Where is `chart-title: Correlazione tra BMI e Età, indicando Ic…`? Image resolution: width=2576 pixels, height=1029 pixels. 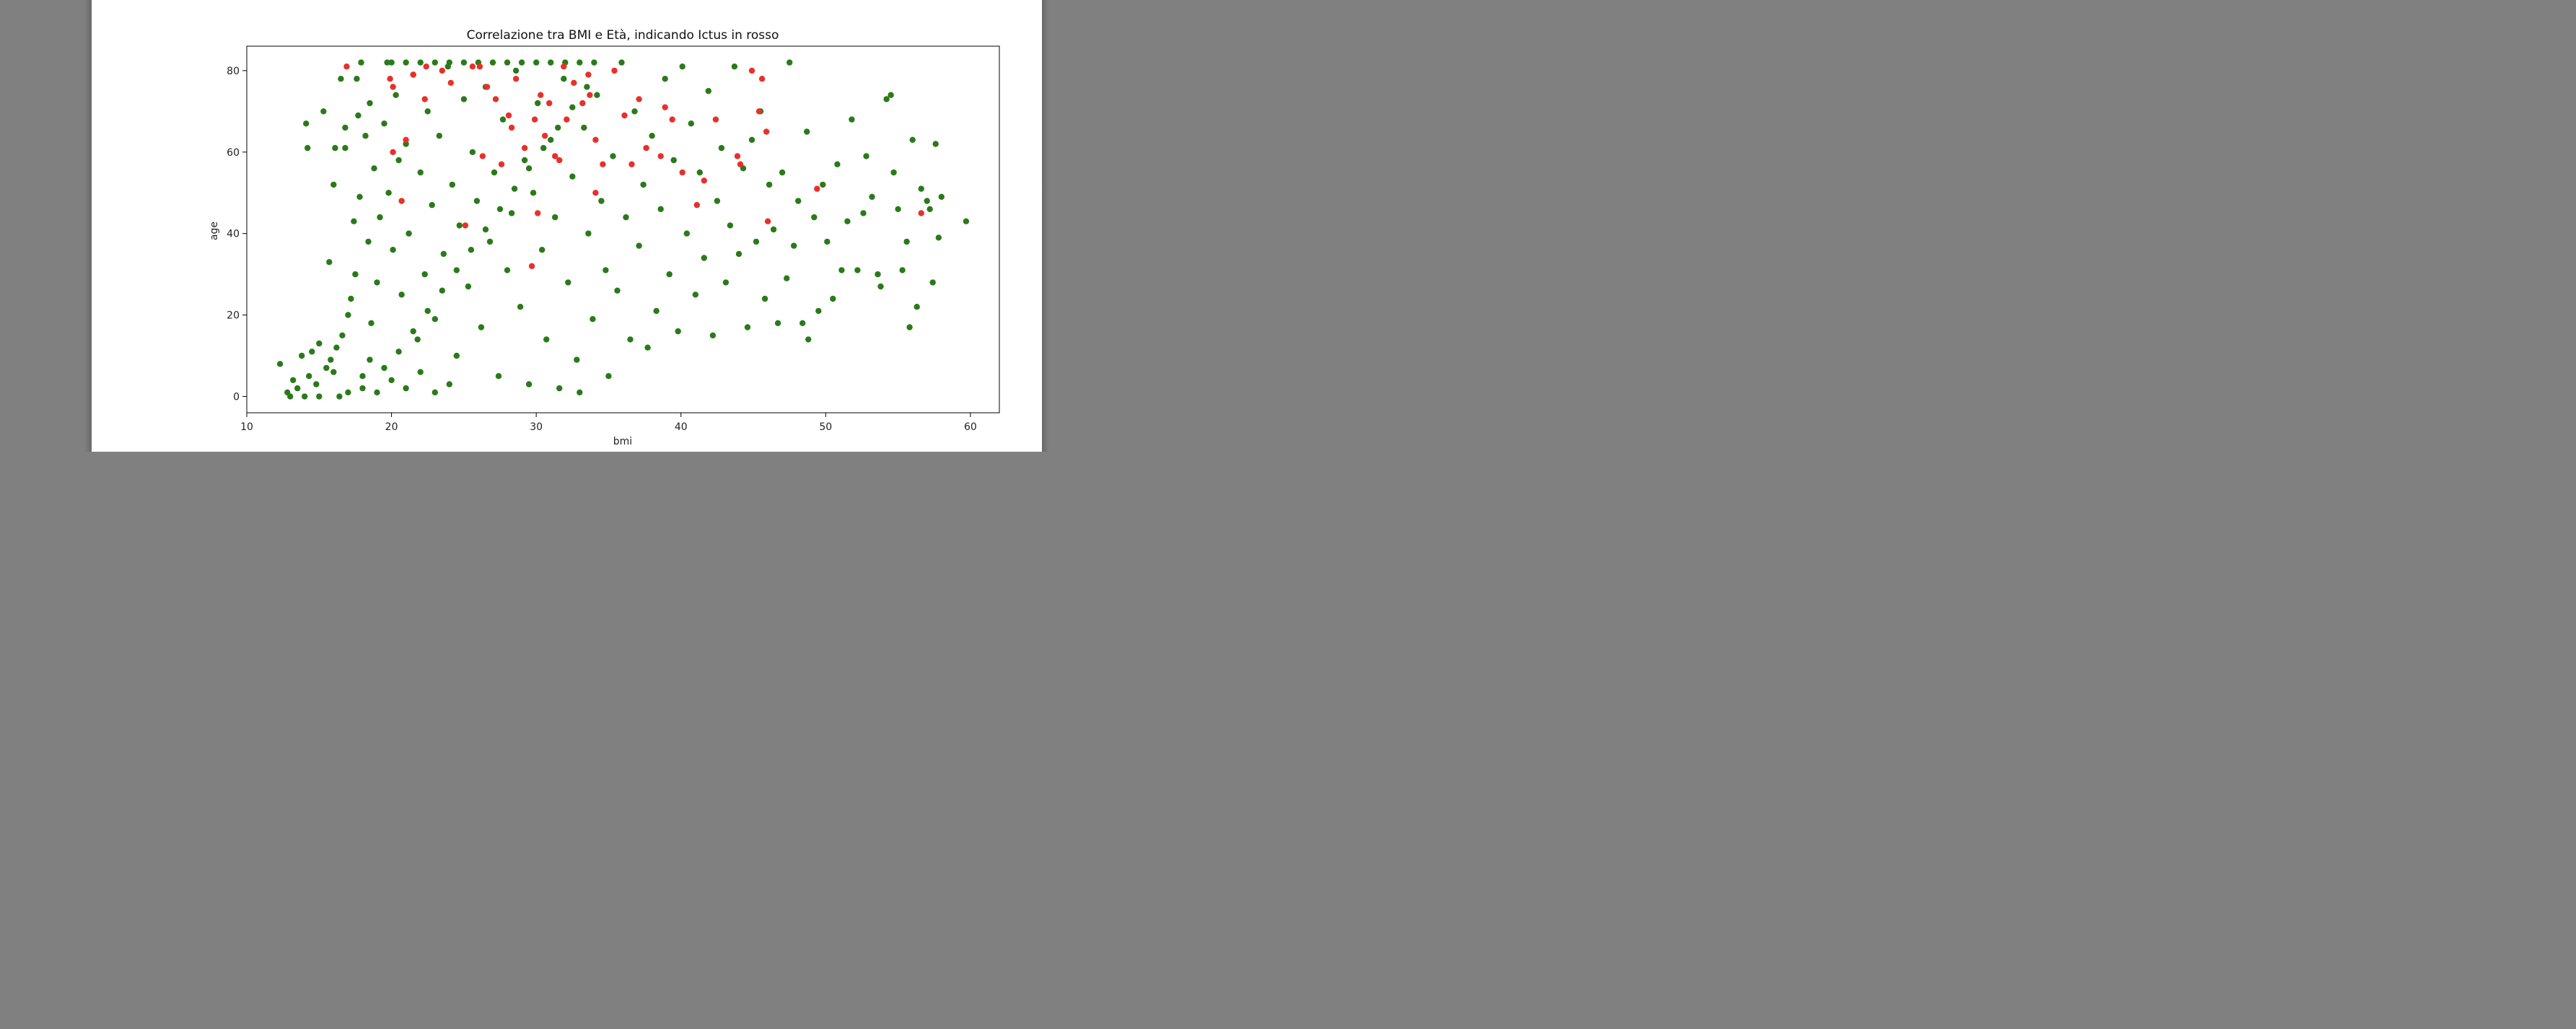 chart-title: Correlazione tra BMI e Età, indicando Ic… is located at coordinates (623, 35).